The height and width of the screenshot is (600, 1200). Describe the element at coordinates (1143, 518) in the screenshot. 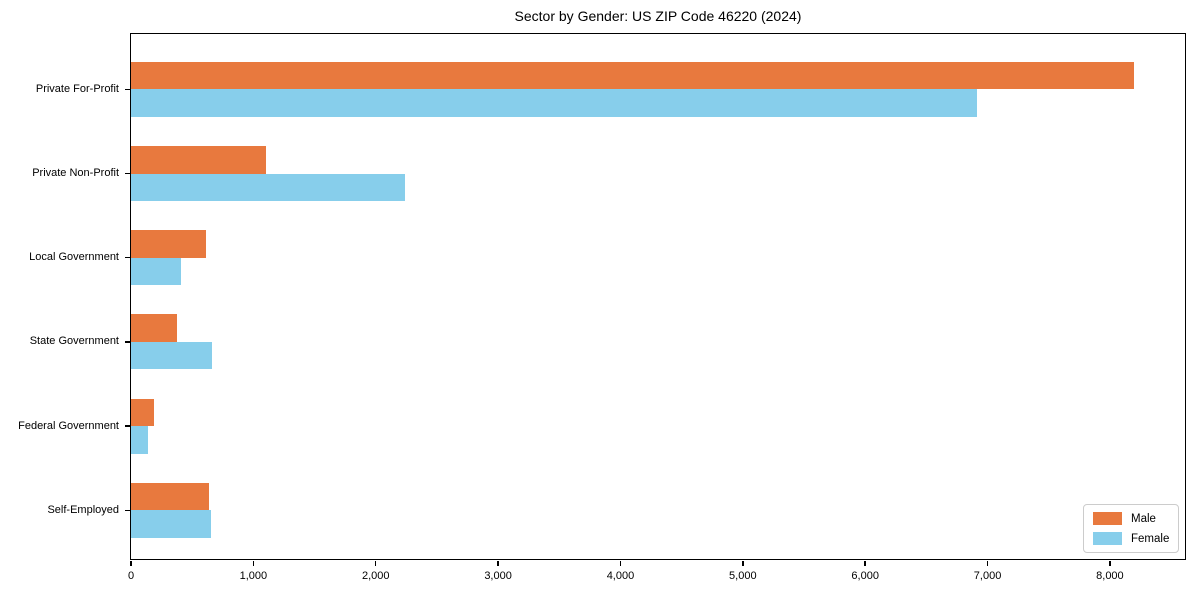

I see `legend-label-male: Male` at that location.